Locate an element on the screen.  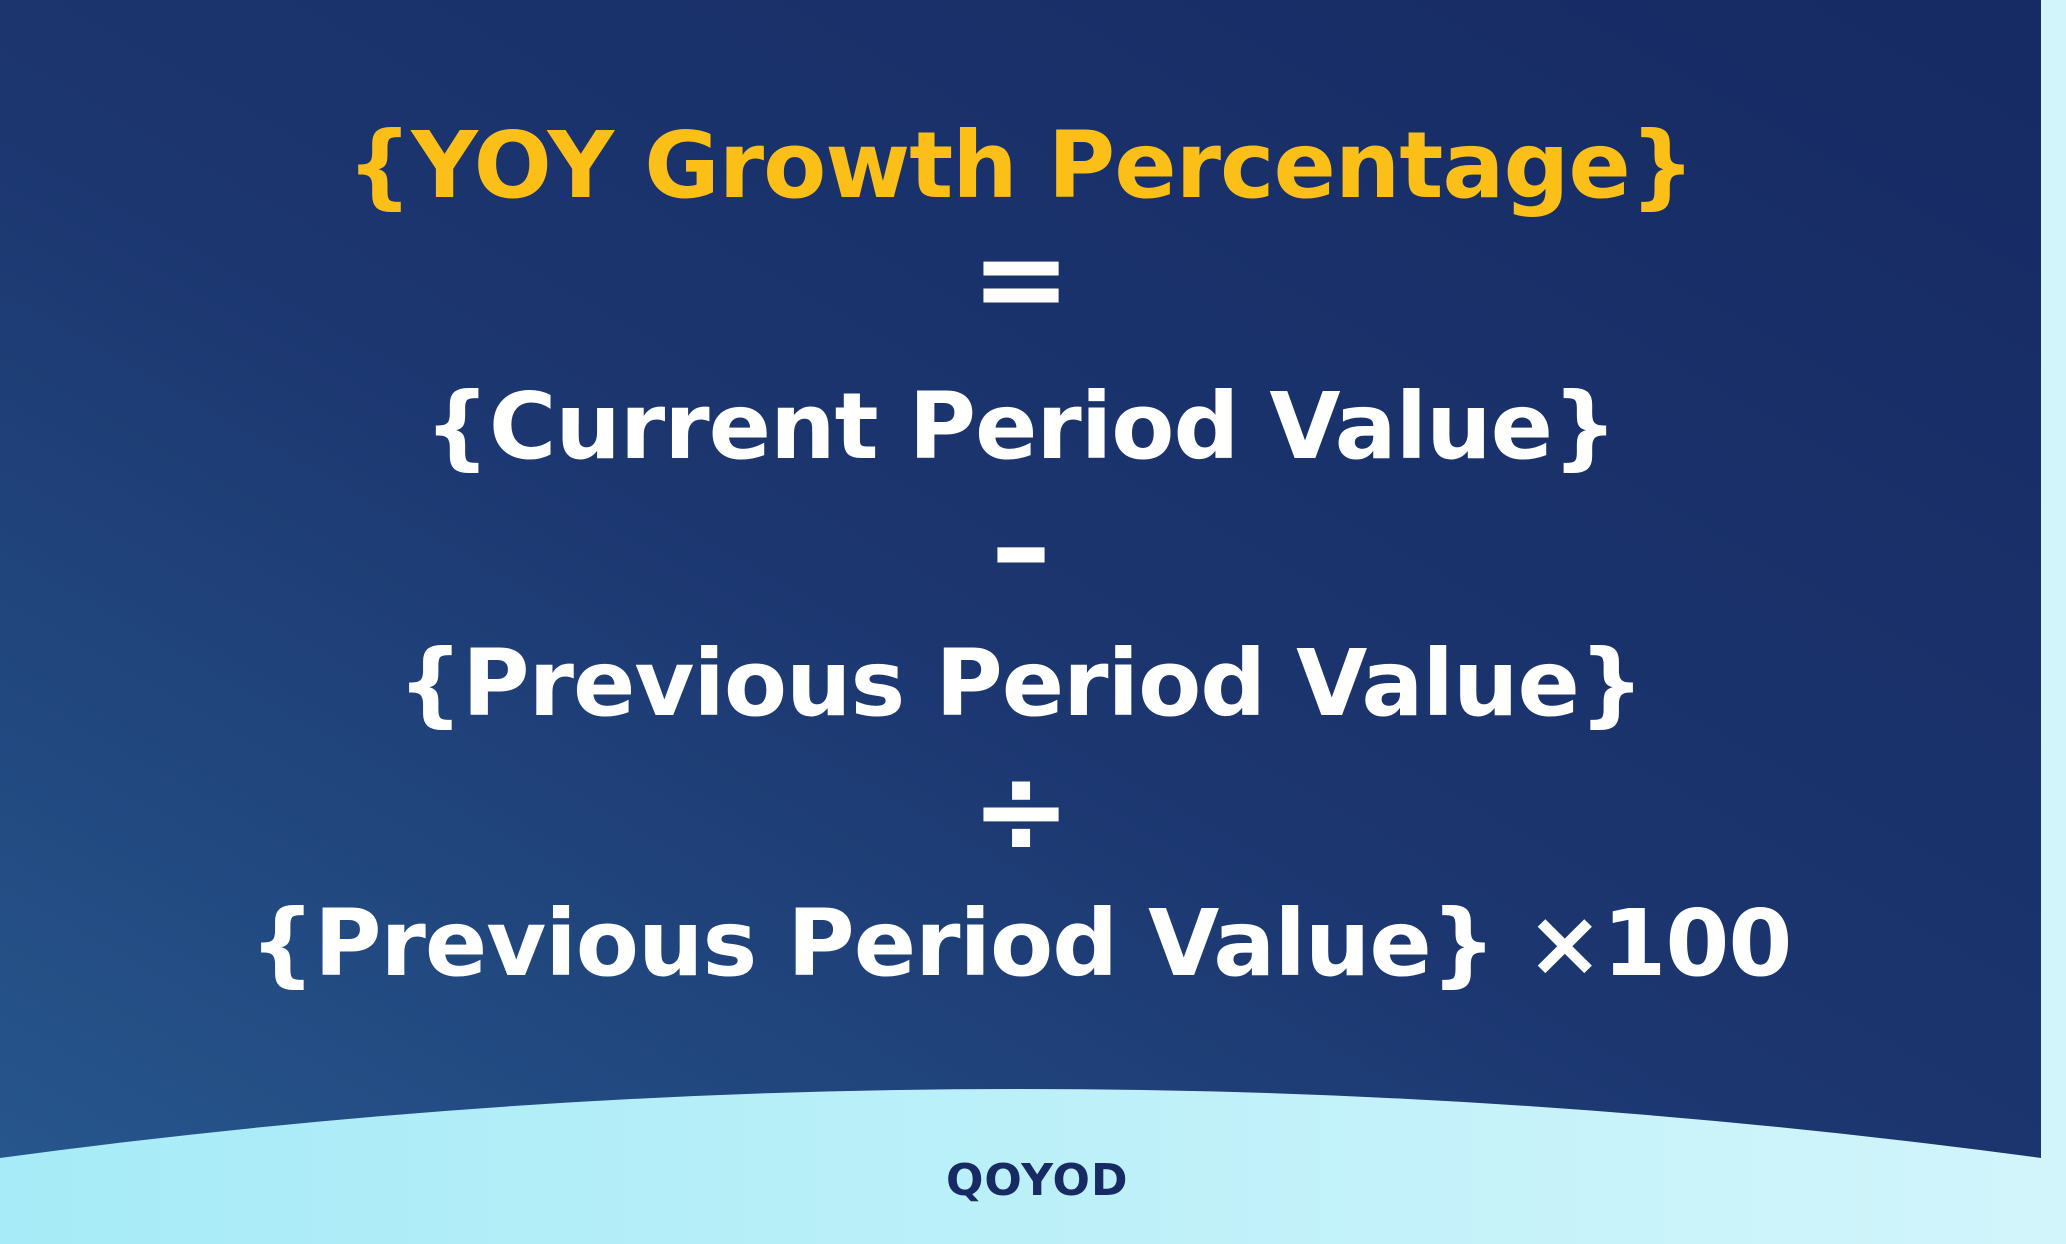
current-period-value: {Current Period Value} is located at coordinates (1020, 426).